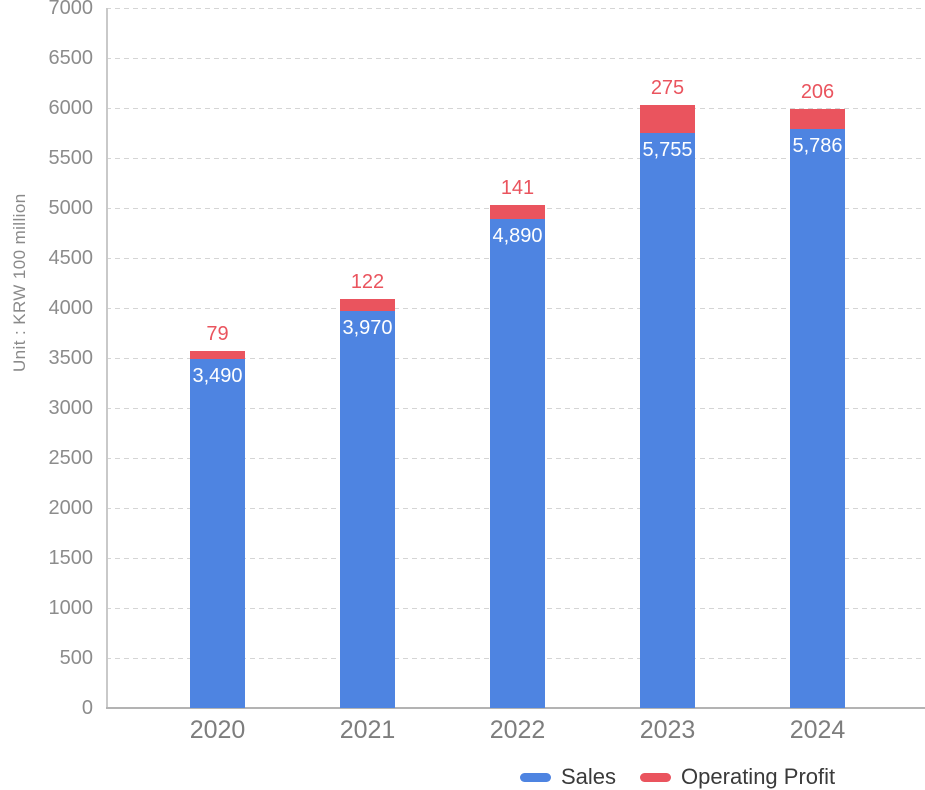  Describe the element at coordinates (817, 730) in the screenshot. I see `x-axis-label-2024: 2024` at that location.